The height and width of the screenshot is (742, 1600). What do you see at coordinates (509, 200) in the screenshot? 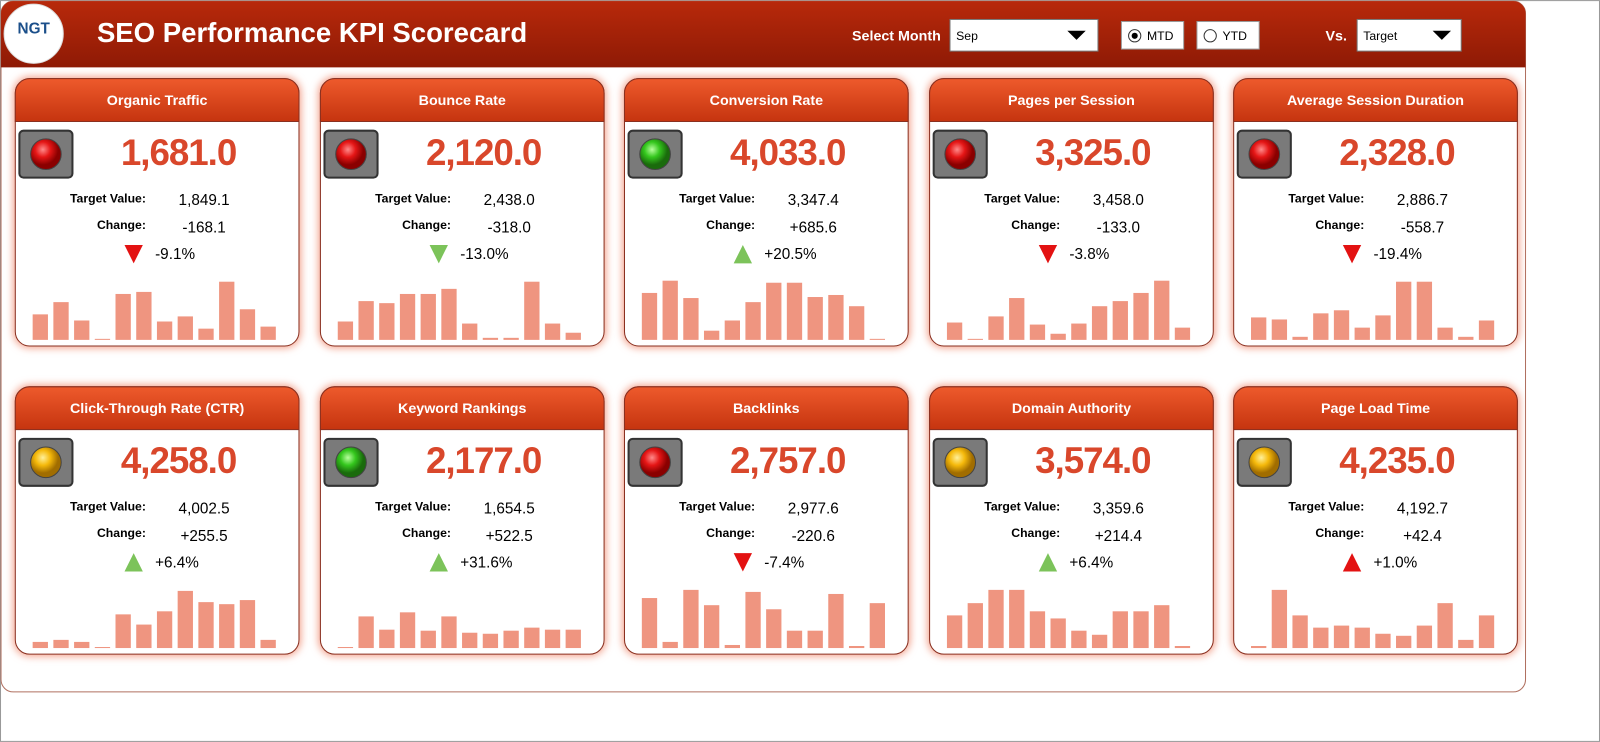
I see `target-value: 2,438.0` at bounding box center [509, 200].